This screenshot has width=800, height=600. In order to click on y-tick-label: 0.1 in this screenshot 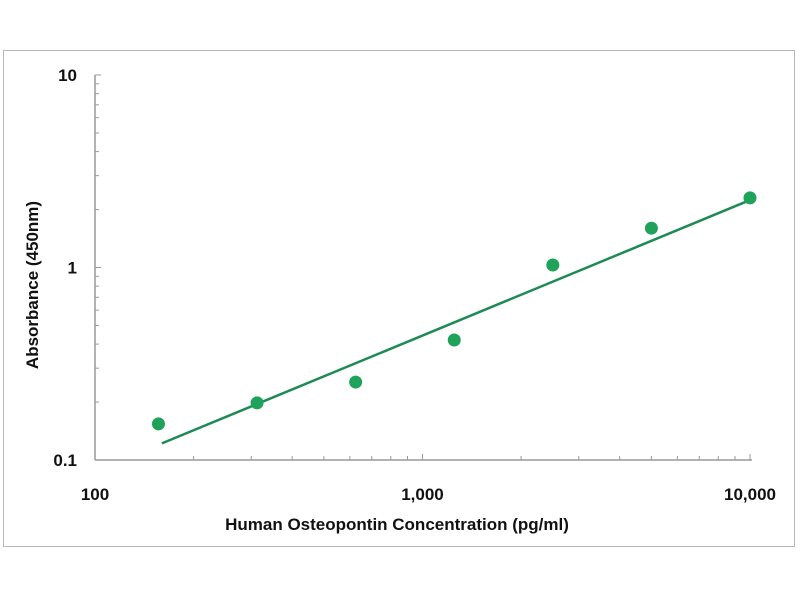, I will do `click(65, 460)`.